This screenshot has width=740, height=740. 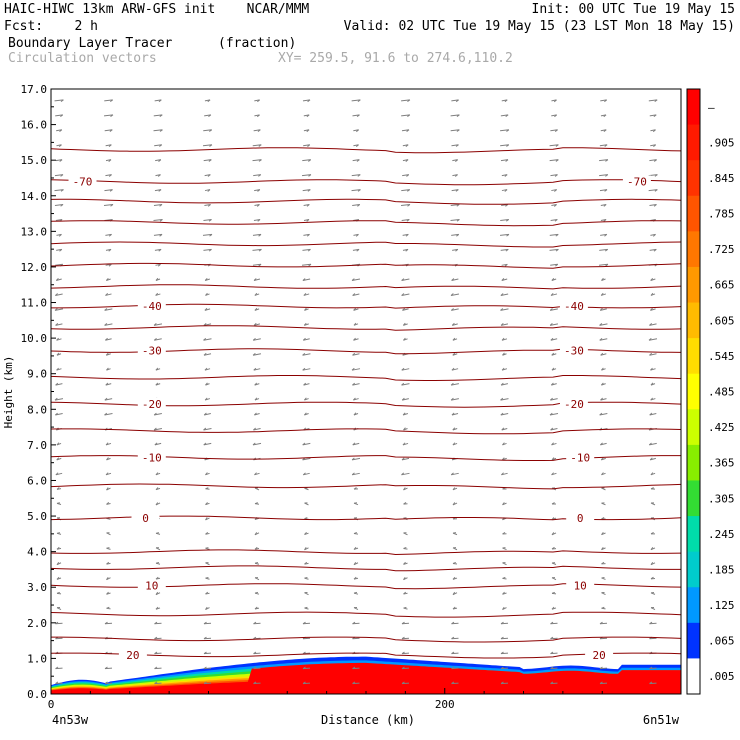 What do you see at coordinates (721, 178) in the screenshot?
I see `colorbar-label: .845` at bounding box center [721, 178].